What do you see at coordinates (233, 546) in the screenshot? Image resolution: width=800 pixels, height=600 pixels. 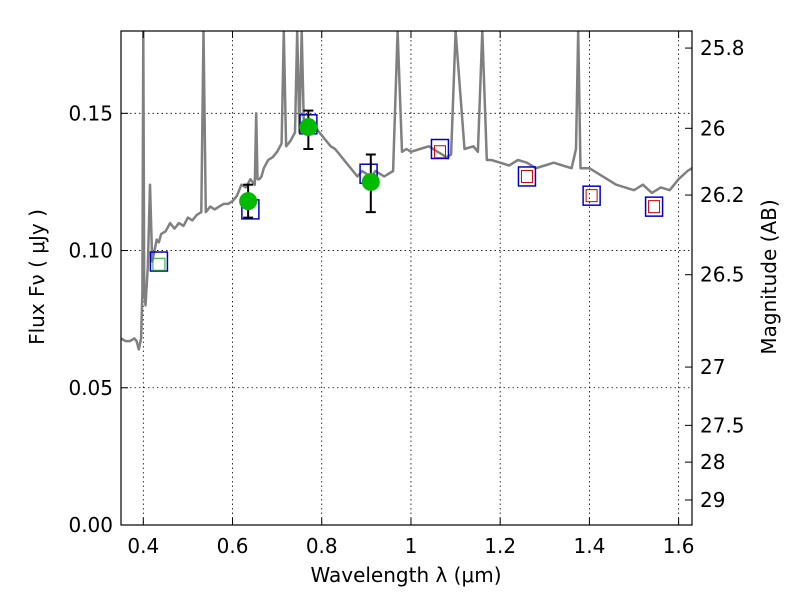 I see `x-tick-label: 0.6` at bounding box center [233, 546].